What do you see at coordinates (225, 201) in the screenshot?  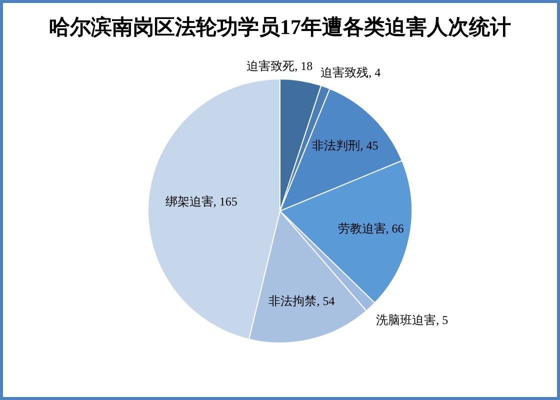 I see `data-label: , 165` at bounding box center [225, 201].